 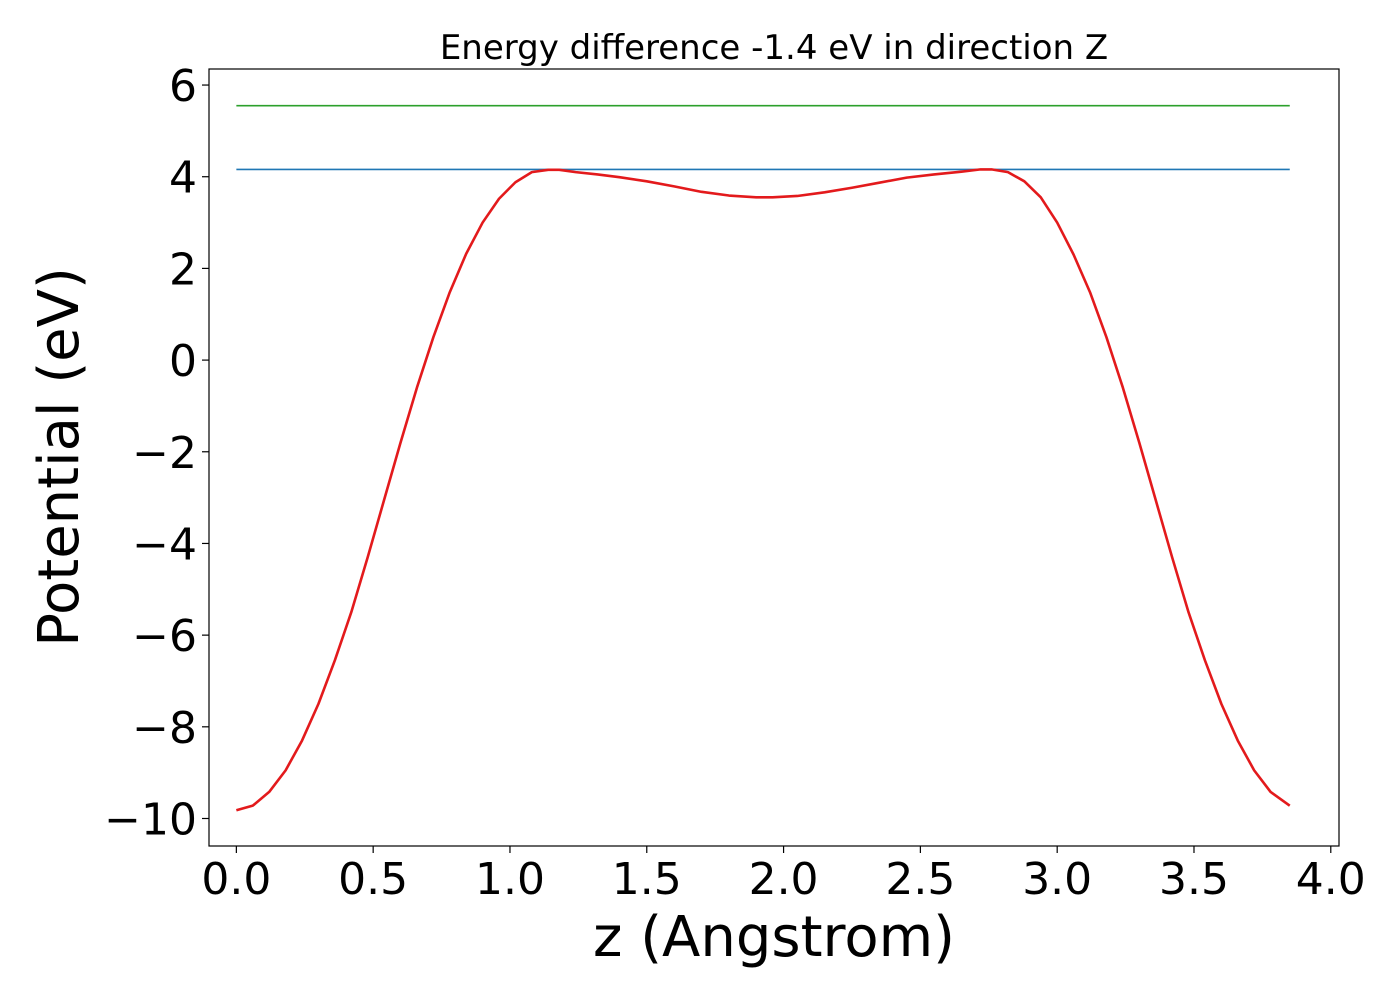 I want to click on y-tick-label: −6, so click(x=164, y=636).